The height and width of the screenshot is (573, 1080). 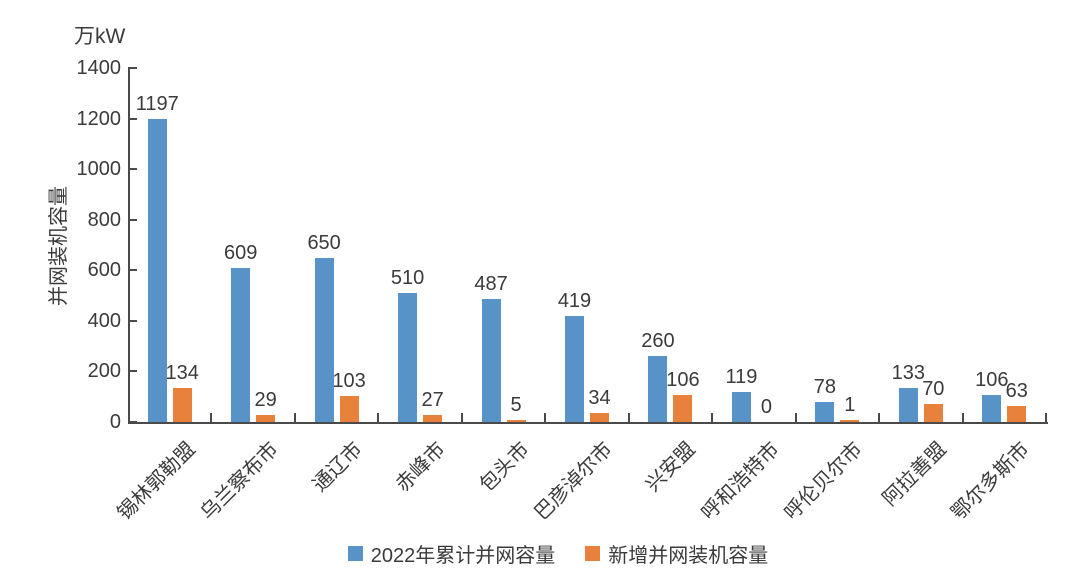 What do you see at coordinates (573, 481) in the screenshot?
I see `category-label: 巴彦淖尔市` at bounding box center [573, 481].